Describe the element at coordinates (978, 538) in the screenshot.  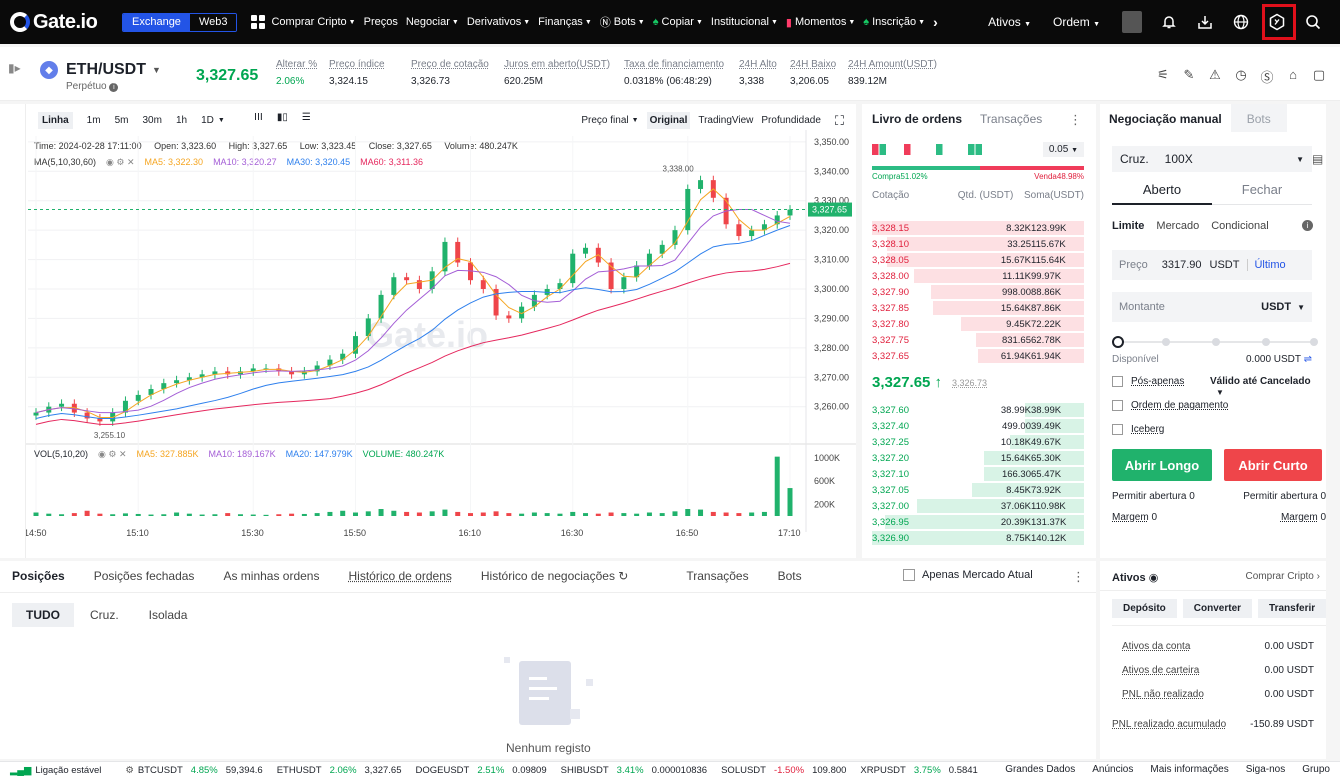
I see `orderbook-row: 3,326.90 8.75K 140.12K` at that location.